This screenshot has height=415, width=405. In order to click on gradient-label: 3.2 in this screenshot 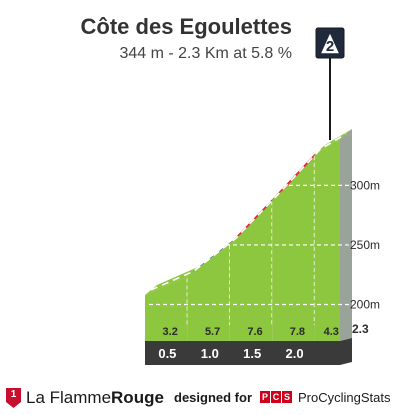, I will do `click(170, 332)`.